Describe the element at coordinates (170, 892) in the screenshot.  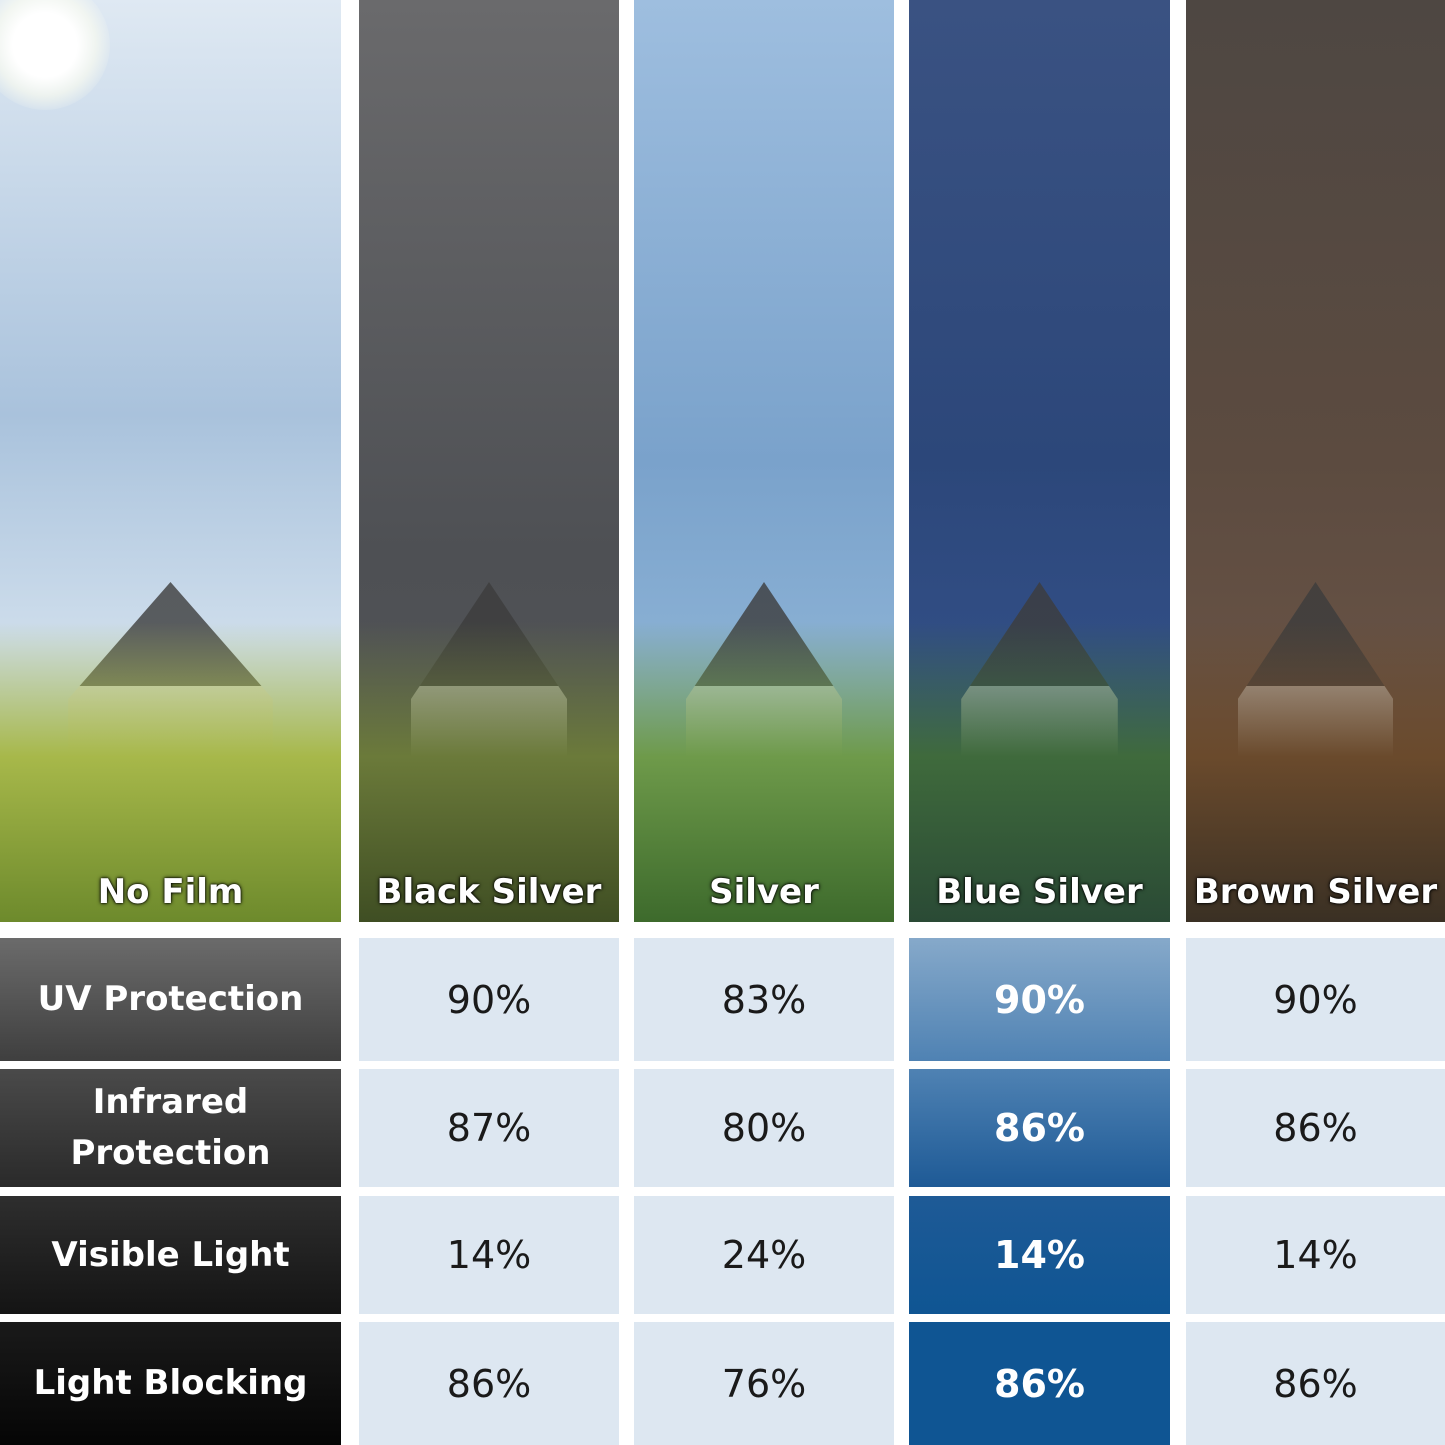
I see `column-title: No Film` at that location.